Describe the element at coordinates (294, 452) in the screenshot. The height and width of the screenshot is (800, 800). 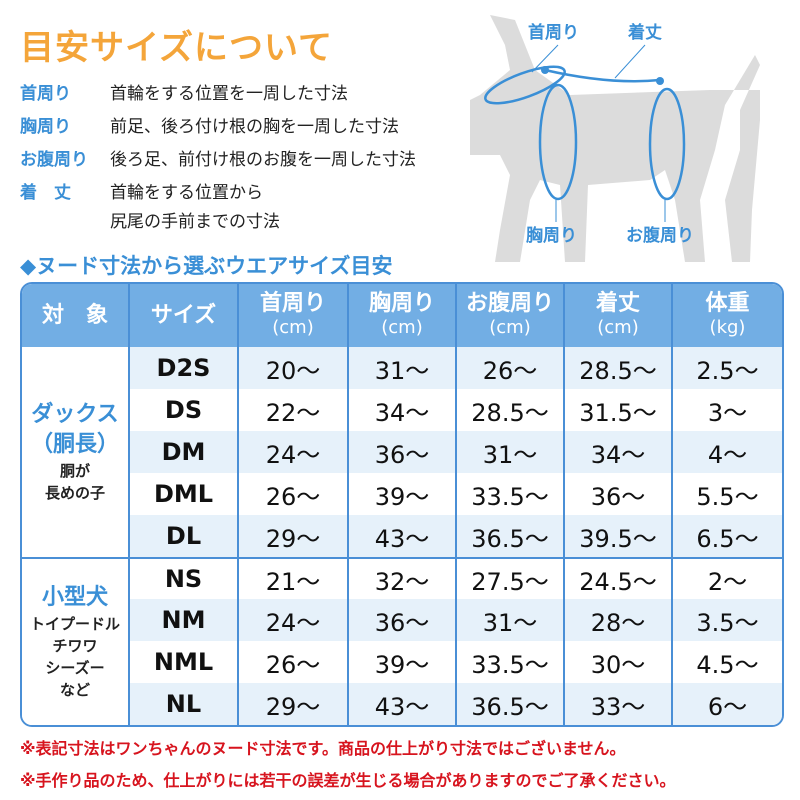
I see `value-cell: 24〜` at that location.